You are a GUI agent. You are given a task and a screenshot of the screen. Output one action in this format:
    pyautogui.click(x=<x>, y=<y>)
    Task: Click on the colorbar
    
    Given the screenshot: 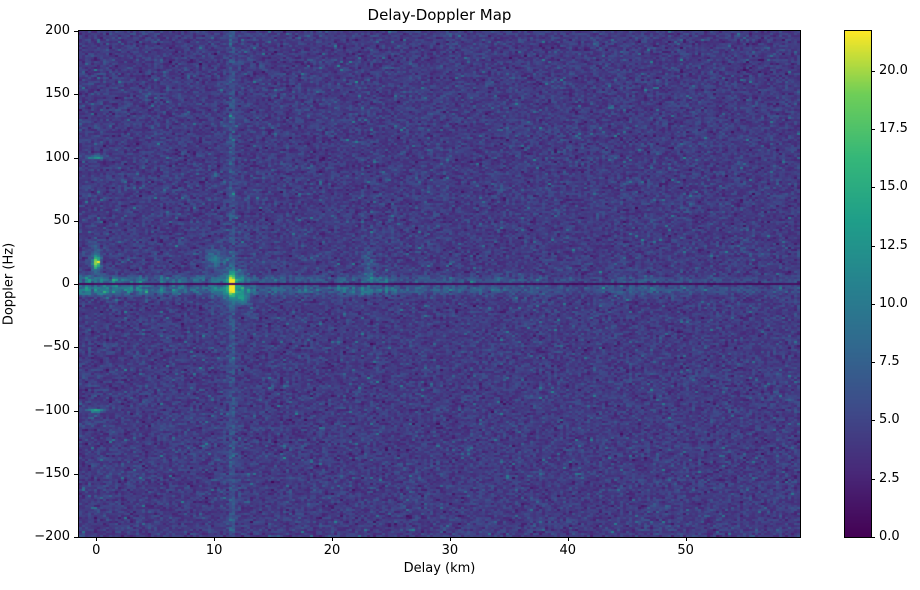 What is the action you would take?
    pyautogui.click(x=858, y=284)
    